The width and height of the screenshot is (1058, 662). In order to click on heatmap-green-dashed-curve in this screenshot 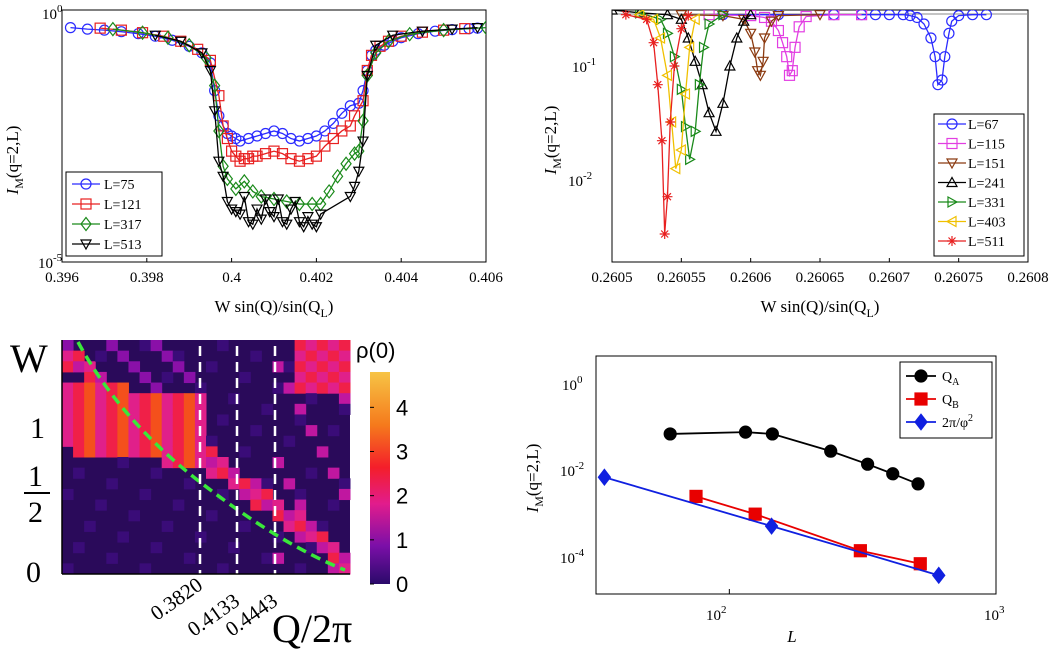, I will do `click(211, 456)`.